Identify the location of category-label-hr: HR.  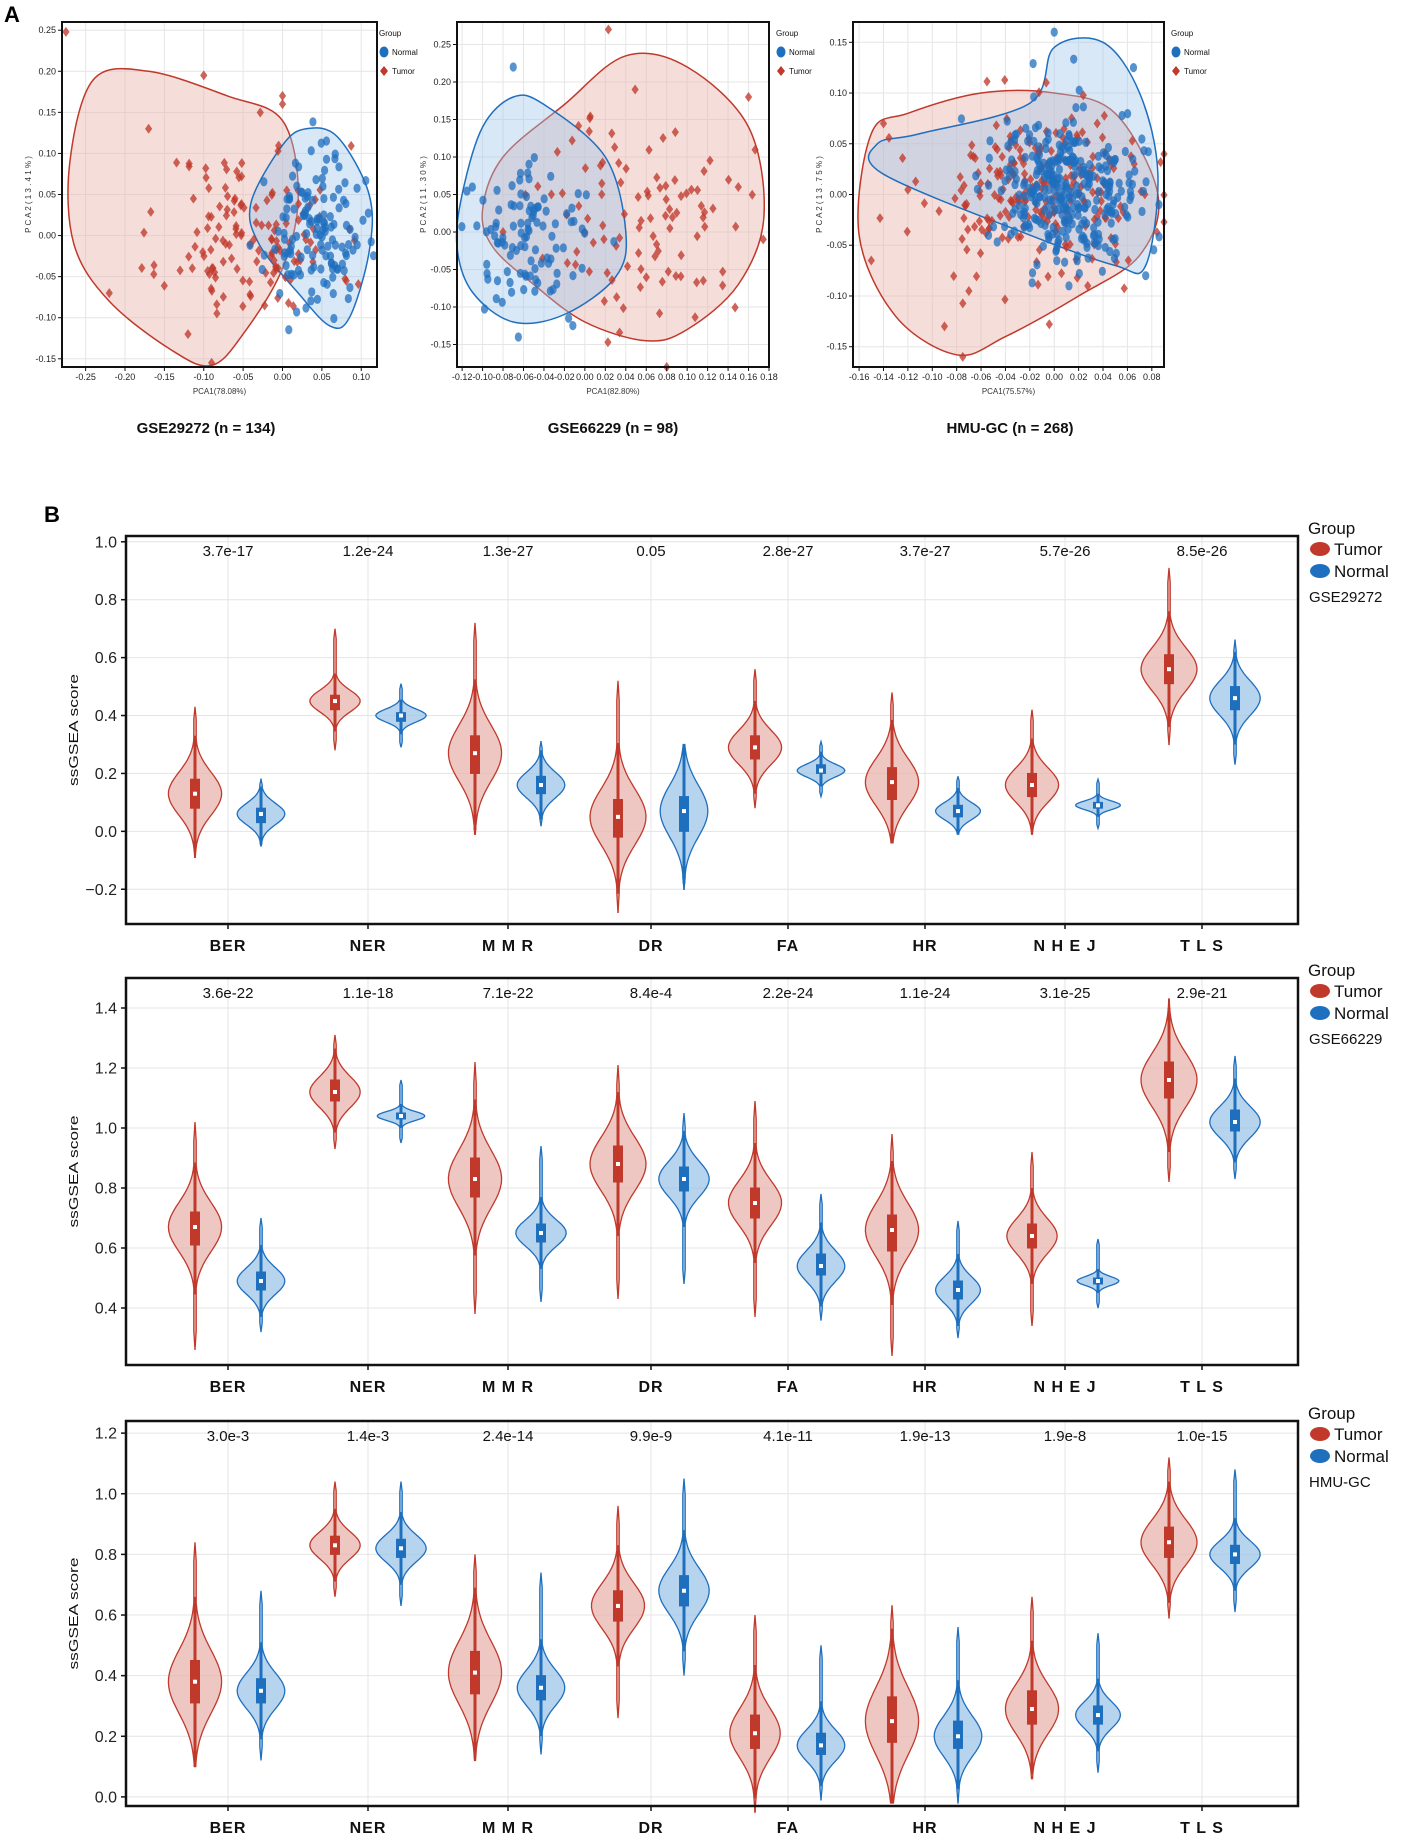
(924, 1387).